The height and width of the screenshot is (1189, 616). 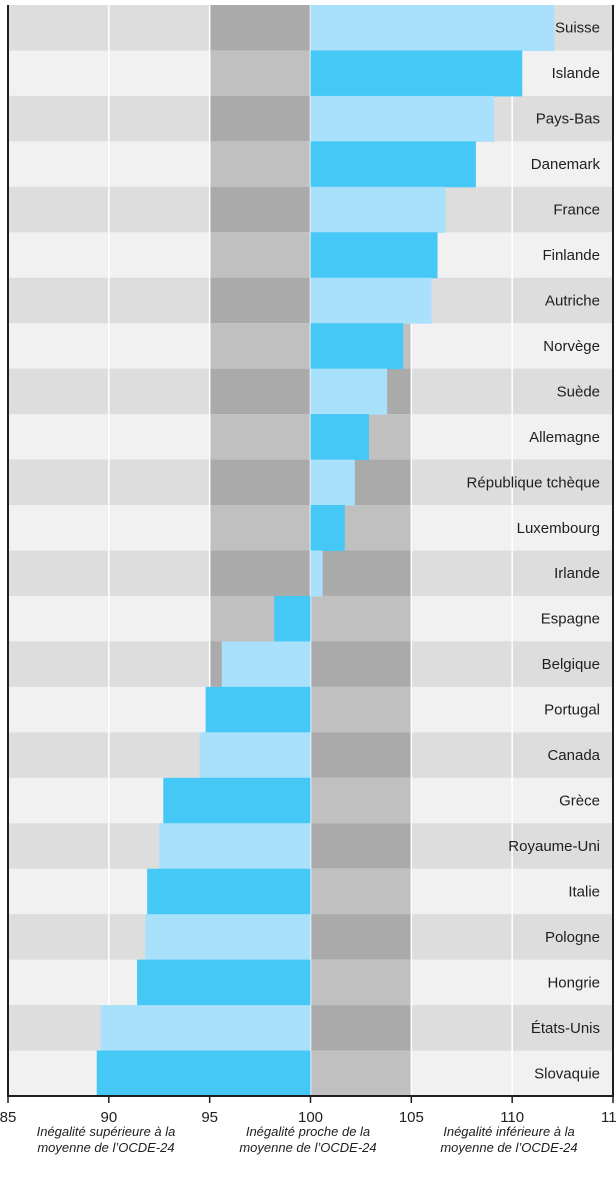 What do you see at coordinates (108, 1117) in the screenshot?
I see `x-tick-label: 90` at bounding box center [108, 1117].